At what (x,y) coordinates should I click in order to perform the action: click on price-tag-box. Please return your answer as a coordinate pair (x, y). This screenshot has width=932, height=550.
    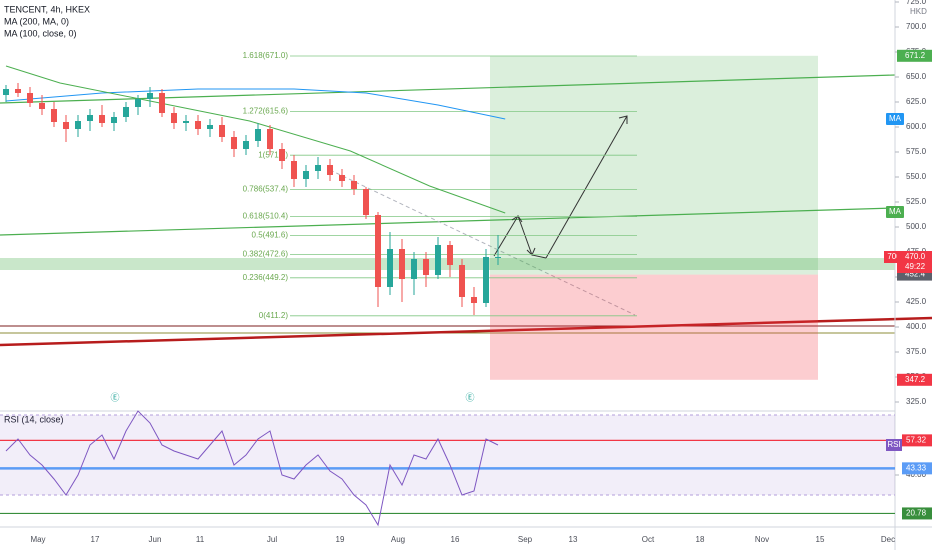
    Looking at the image, I should click on (914, 262).